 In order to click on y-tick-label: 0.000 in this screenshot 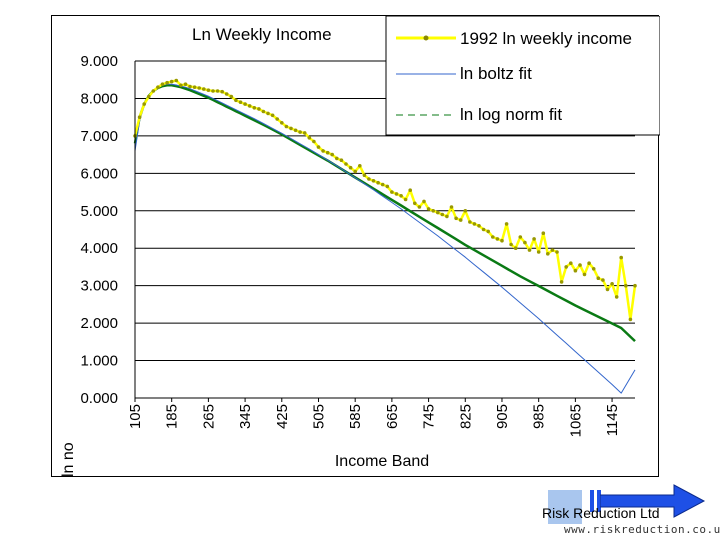, I will do `click(99, 398)`.